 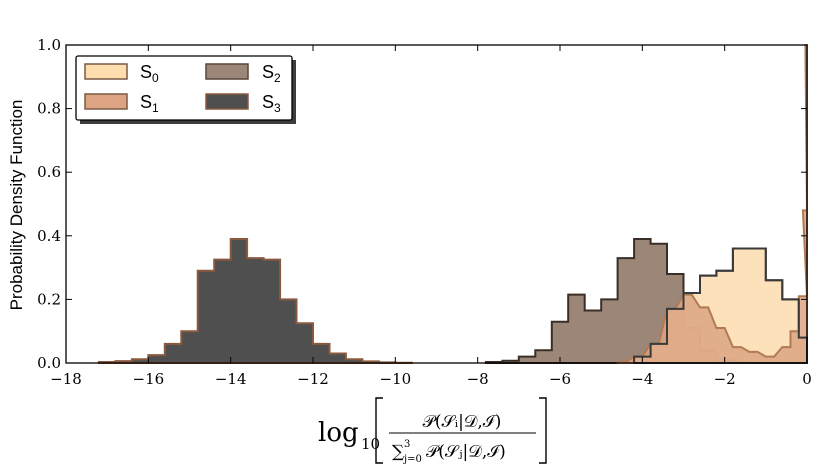 I want to click on x-label-denominator-term: 𝒫(𝒮ⱼ|𝒟,ℐ), so click(x=466, y=452).